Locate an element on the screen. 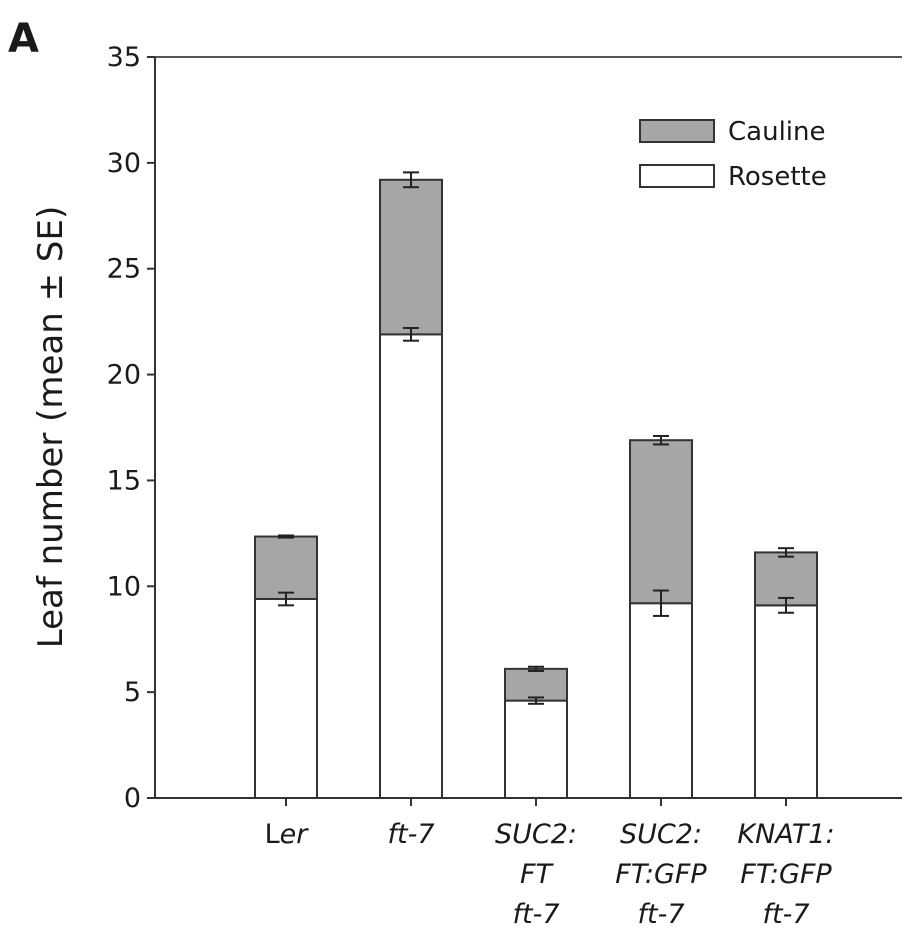  y-ticks: 0 5 10 15 20 25 30 35 is located at coordinates (131, 428).